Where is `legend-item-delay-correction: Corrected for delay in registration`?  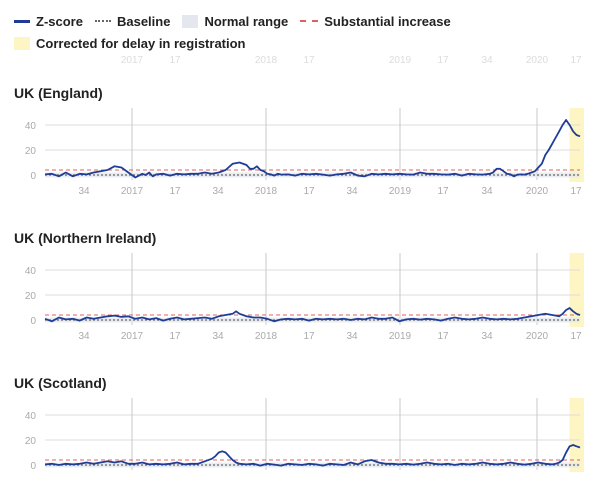 legend-item-delay-correction: Corrected for delay in registration is located at coordinates (130, 43).